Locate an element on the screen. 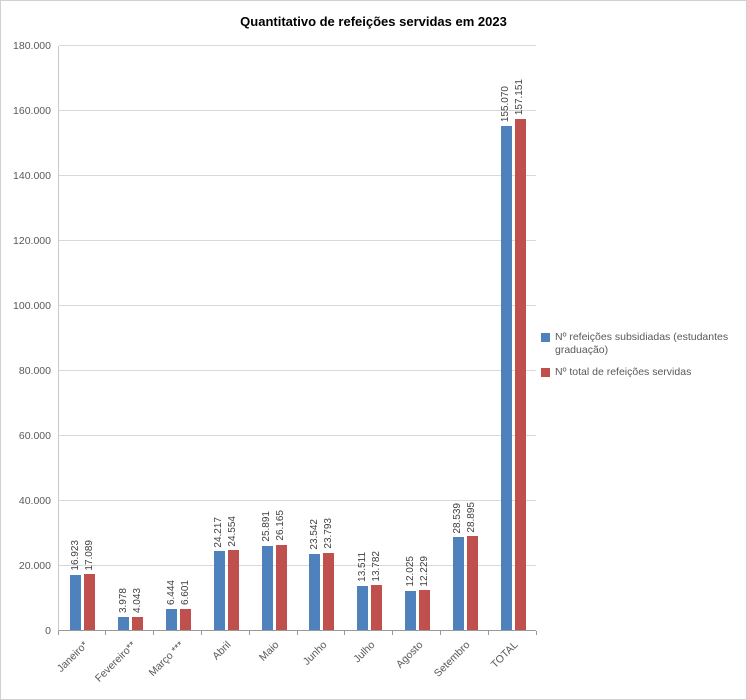 This screenshot has width=747, height=700. y-tick-label: 20.000 is located at coordinates (34, 566).